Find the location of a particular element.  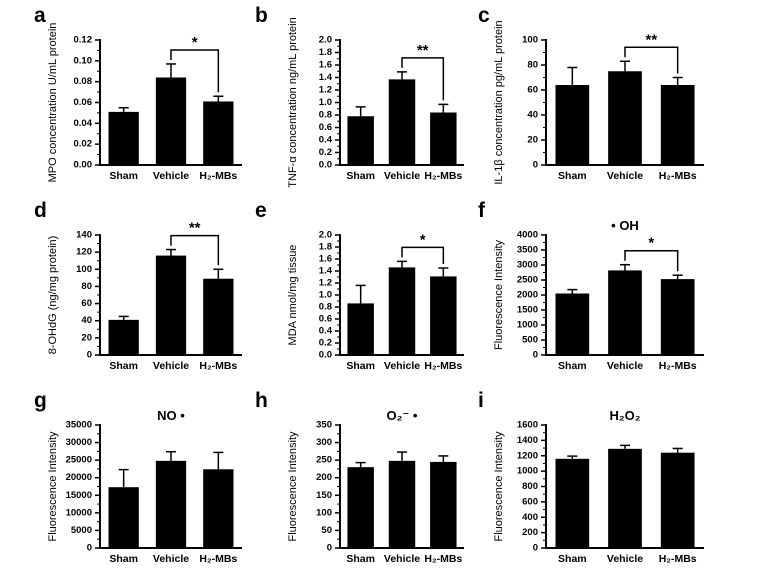

y-tick-label: 0.02 is located at coordinates (83, 144).